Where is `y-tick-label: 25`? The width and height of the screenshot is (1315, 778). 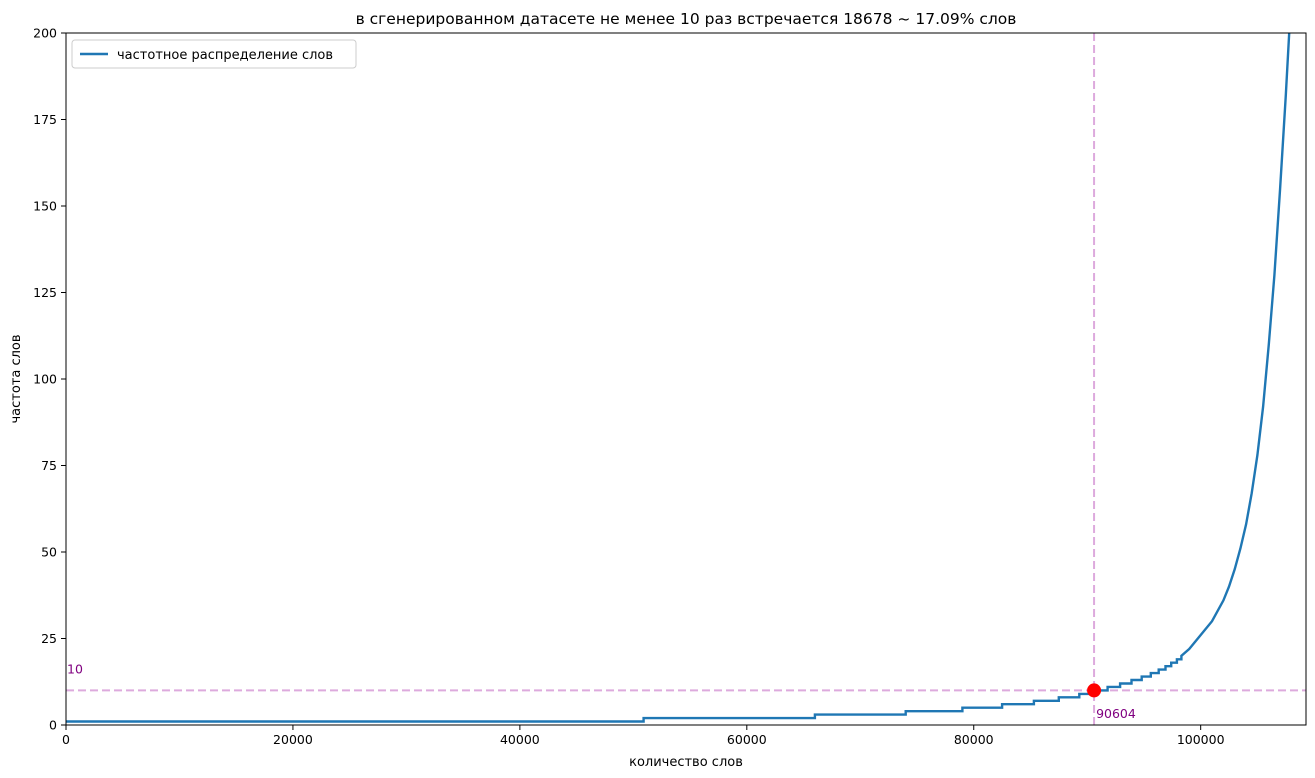
y-tick-label: 25 is located at coordinates (49, 638).